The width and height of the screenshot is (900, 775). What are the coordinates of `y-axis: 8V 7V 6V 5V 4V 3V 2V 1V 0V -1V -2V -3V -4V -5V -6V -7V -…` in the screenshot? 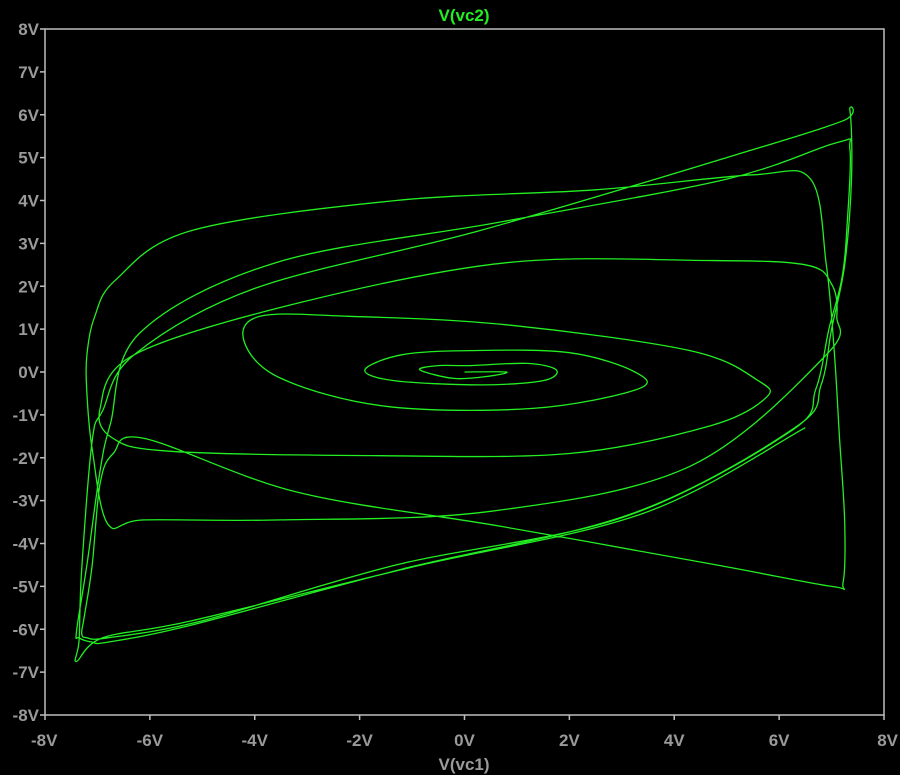 It's located at (29, 372).